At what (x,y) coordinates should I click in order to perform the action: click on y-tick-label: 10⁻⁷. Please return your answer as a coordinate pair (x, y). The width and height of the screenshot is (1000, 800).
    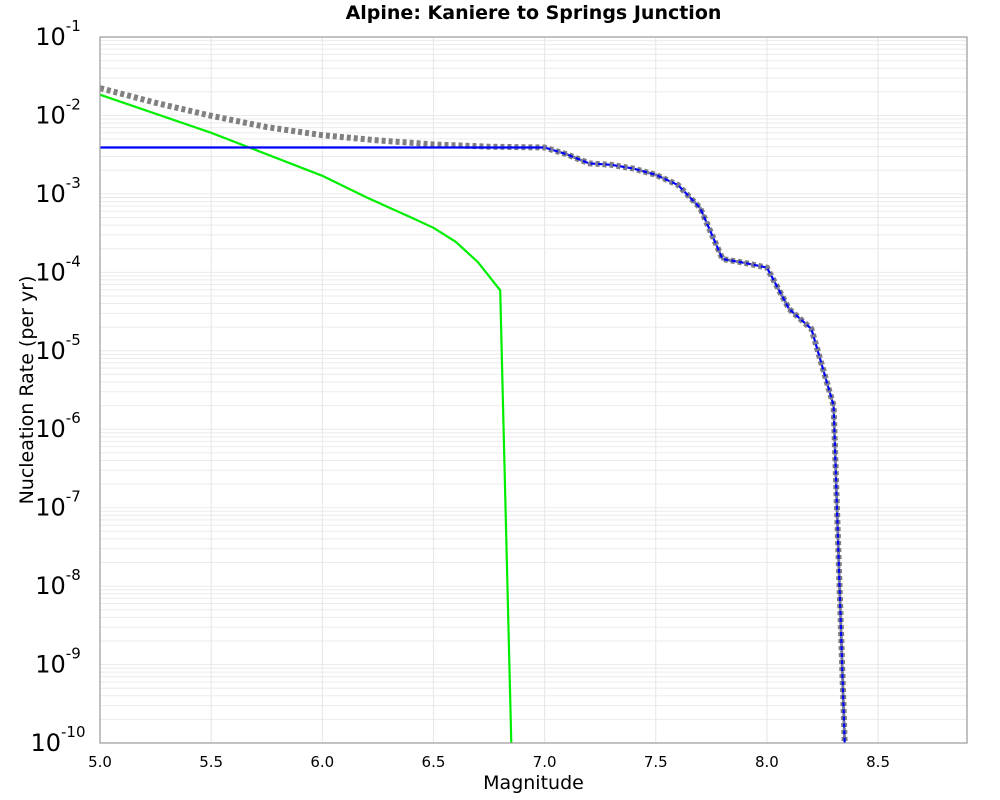
    Looking at the image, I should click on (58, 505).